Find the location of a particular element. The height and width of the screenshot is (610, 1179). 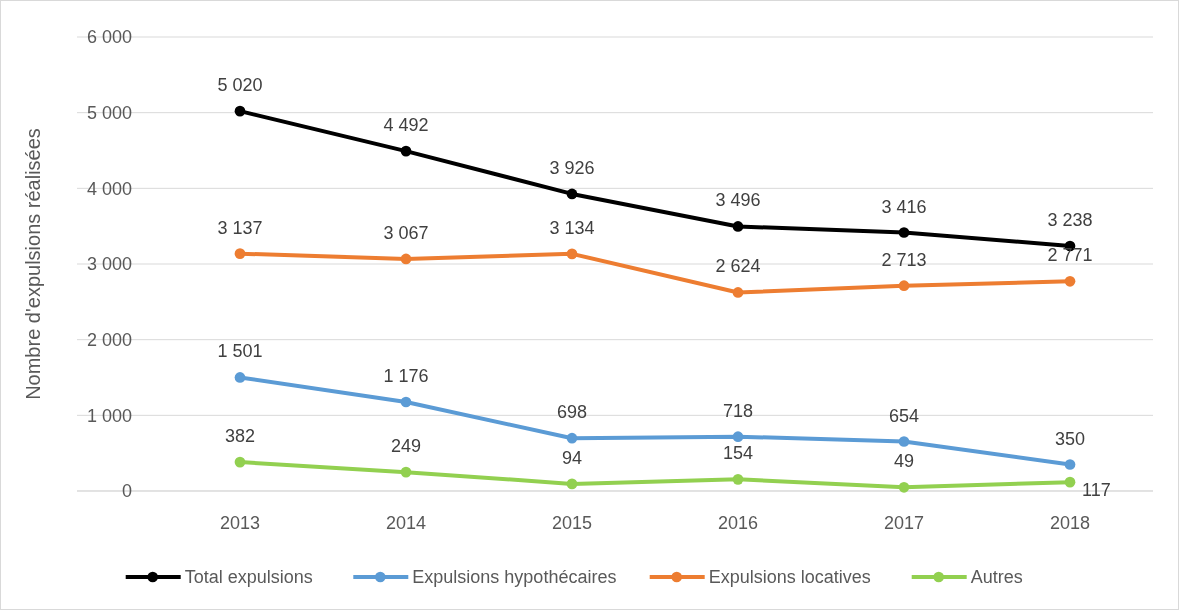

data-label: 49 is located at coordinates (904, 461).